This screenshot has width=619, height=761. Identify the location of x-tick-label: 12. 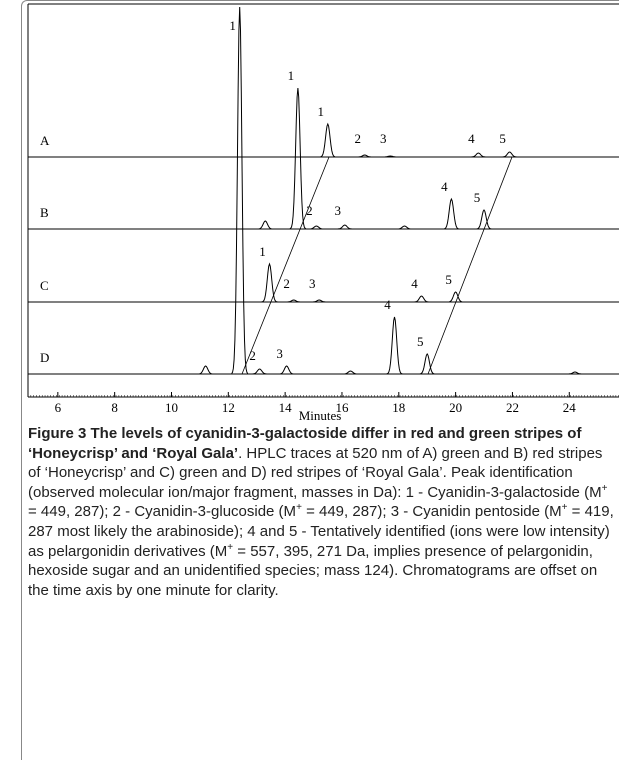
(228, 407).